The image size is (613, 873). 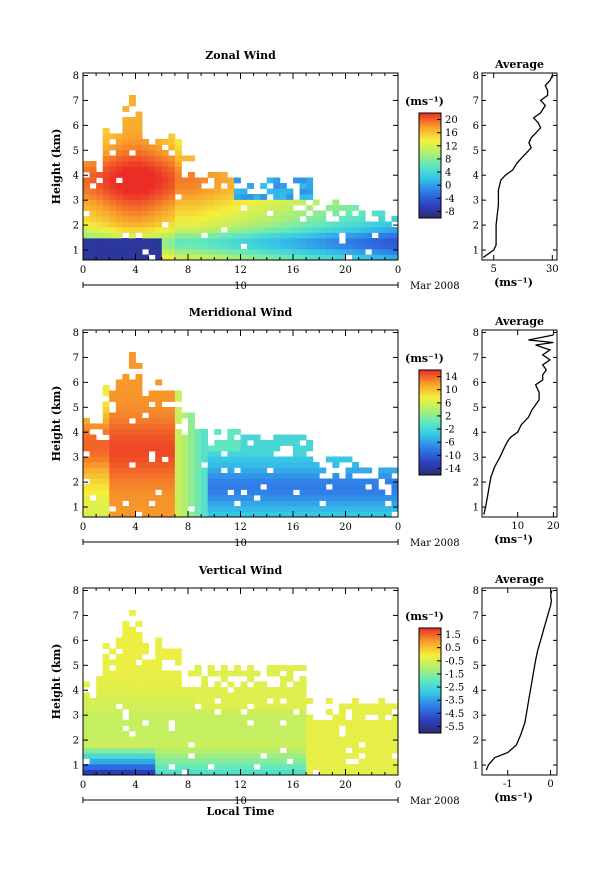 I want to click on x-tick-label: 4, so click(x=135, y=527).